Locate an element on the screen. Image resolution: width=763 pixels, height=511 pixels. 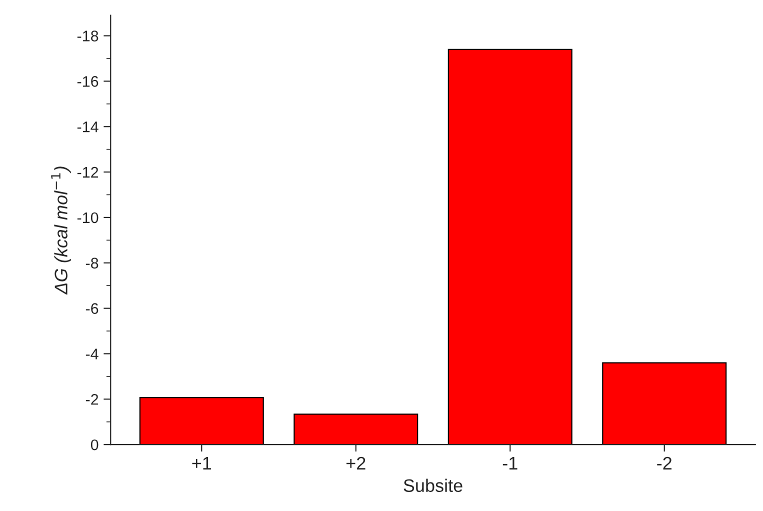
y-tick-label: 0 is located at coordinates (94, 444).